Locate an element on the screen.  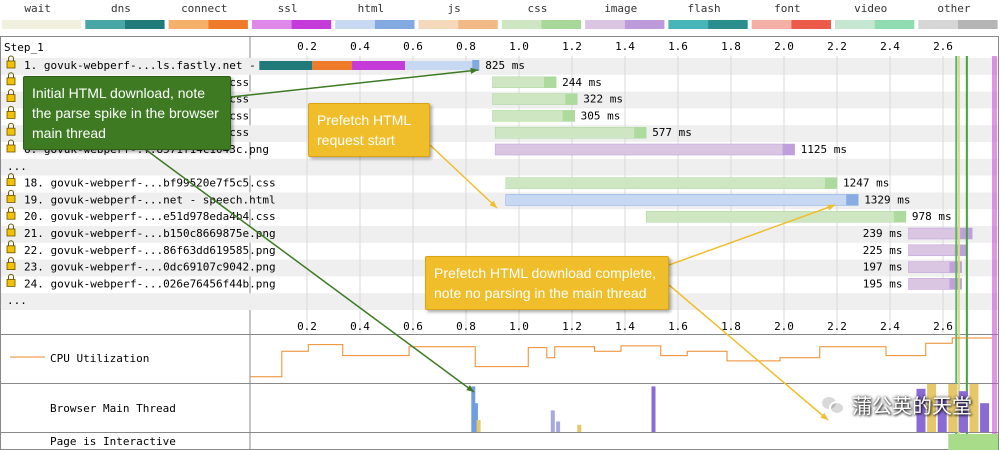
legend-label-html: html is located at coordinates (371, 8).